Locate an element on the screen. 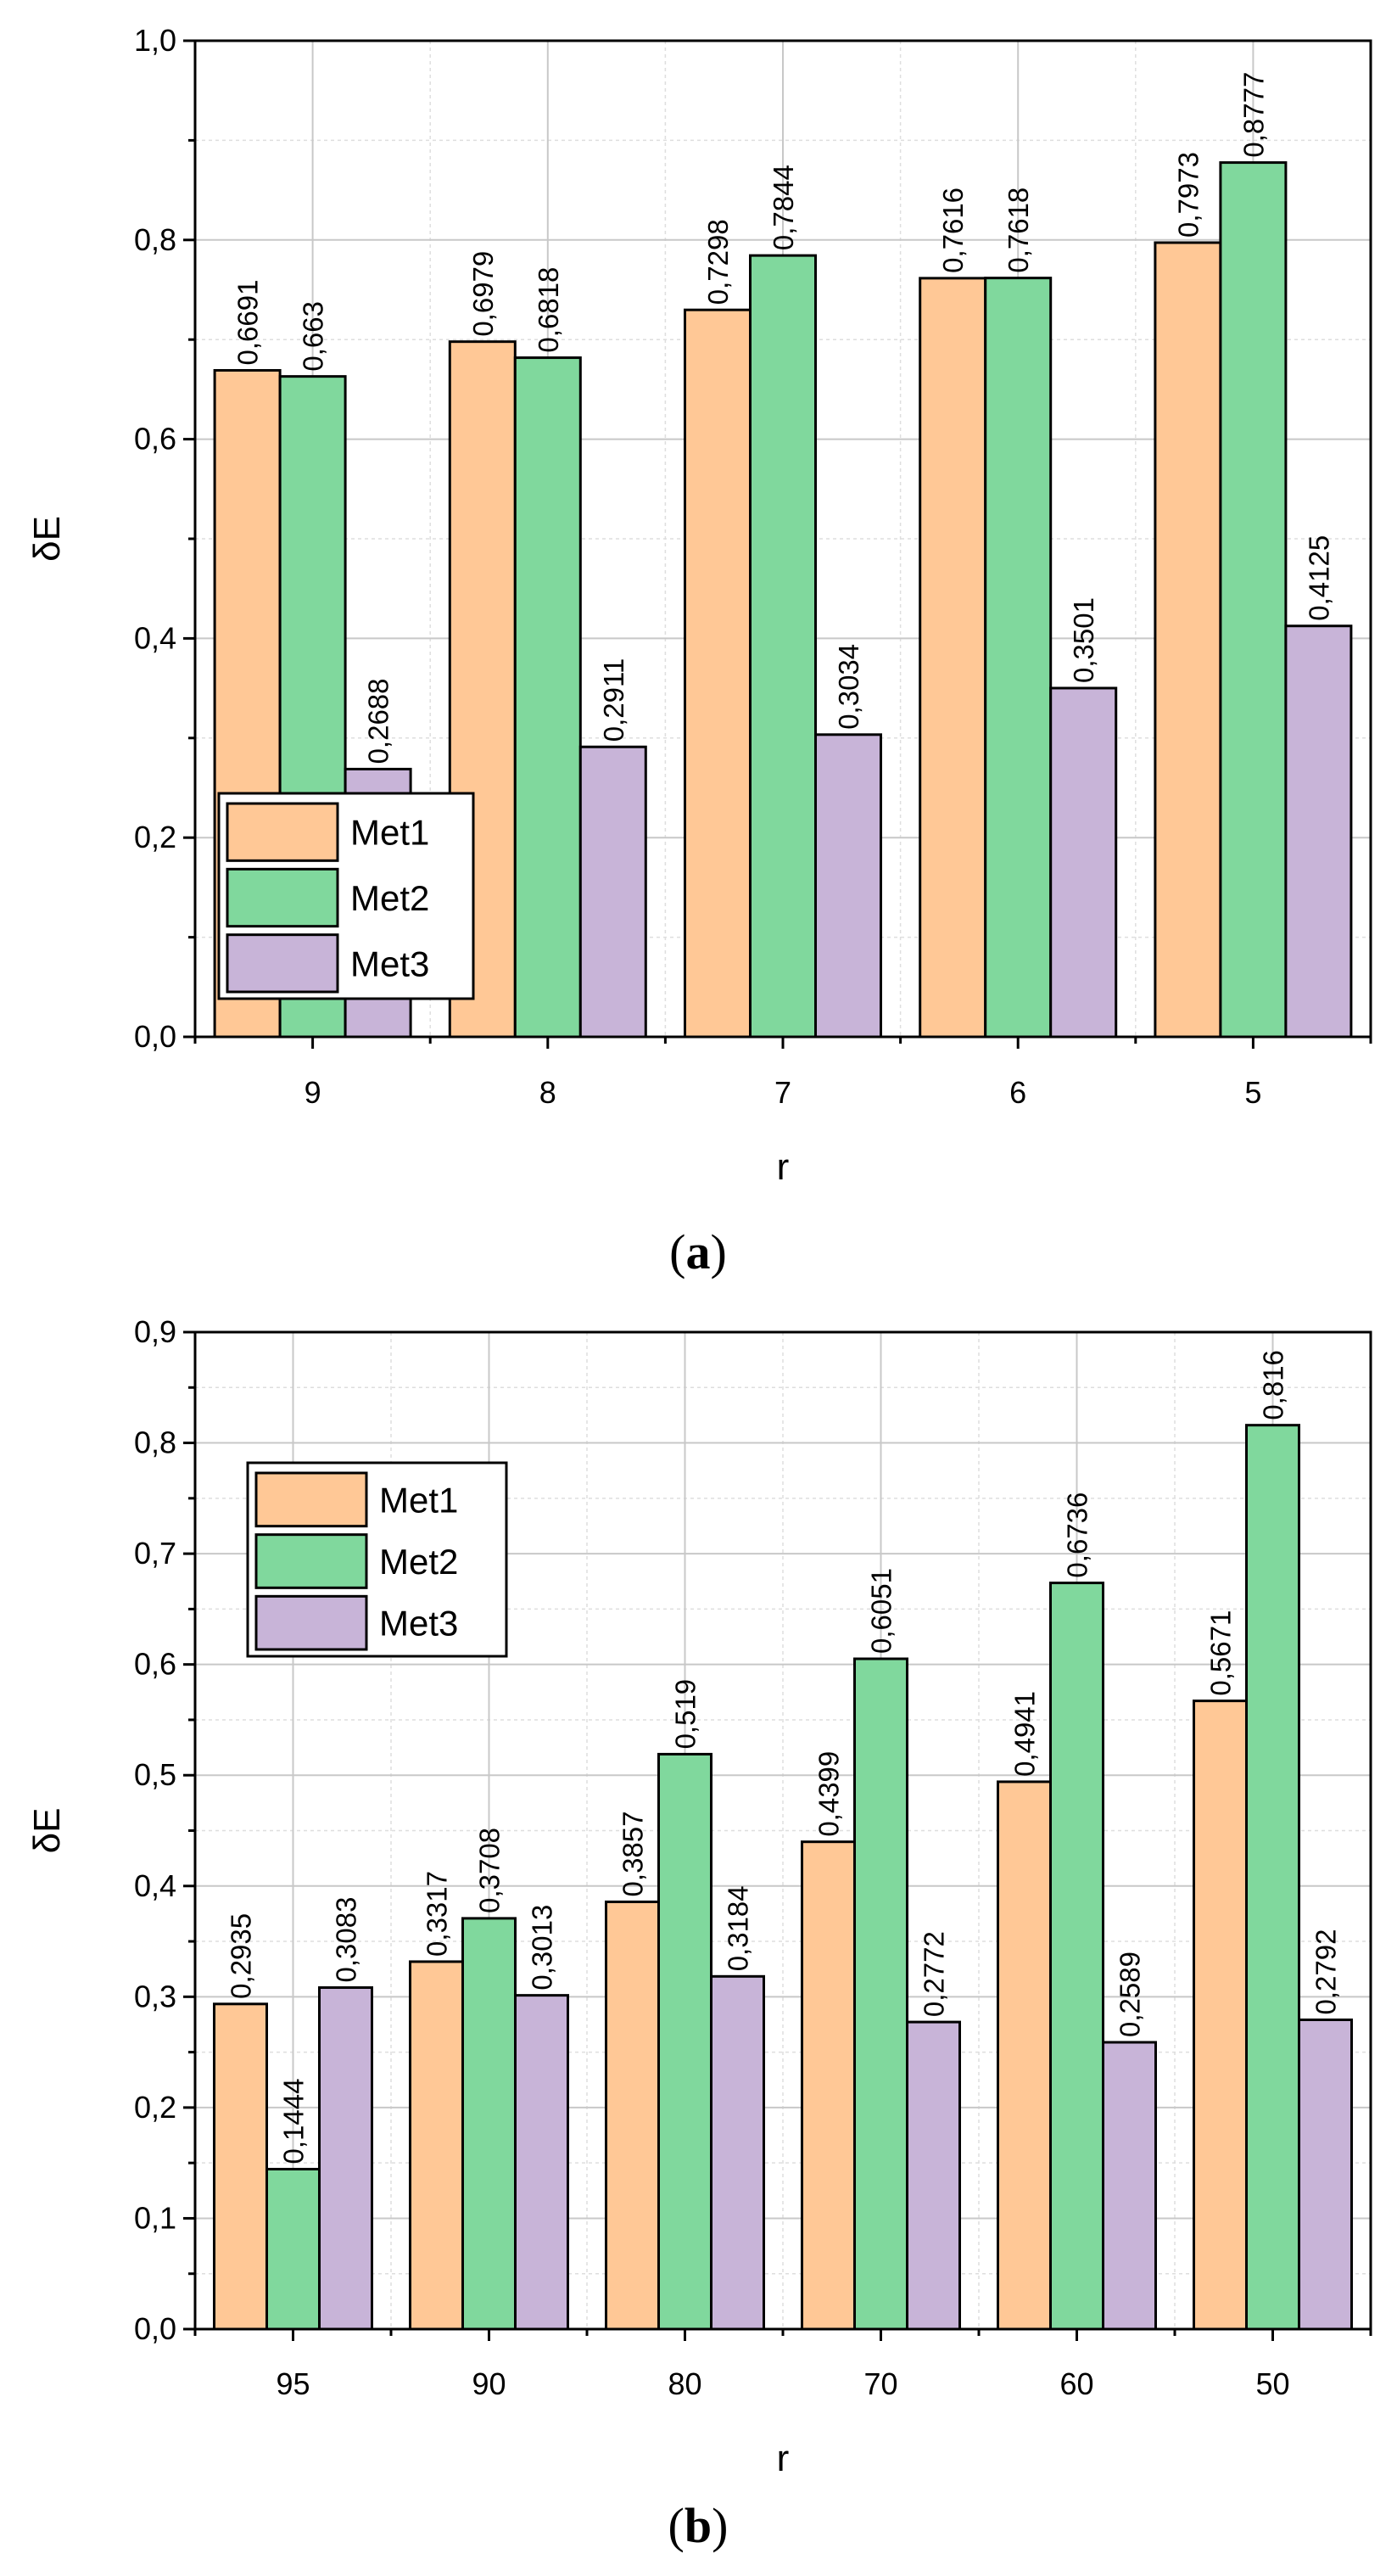  x-tick-label: 90 is located at coordinates (489, 2383).